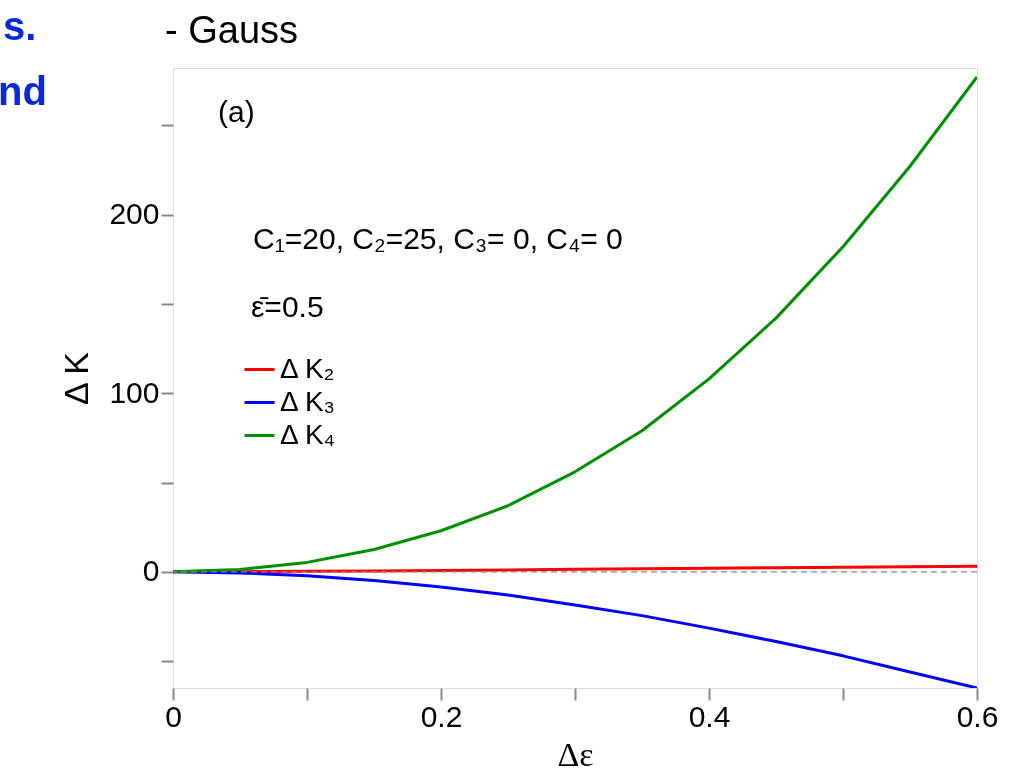 Image resolution: width=1031 pixels, height=784 pixels. I want to click on x-tick-label: 0, so click(173, 716).